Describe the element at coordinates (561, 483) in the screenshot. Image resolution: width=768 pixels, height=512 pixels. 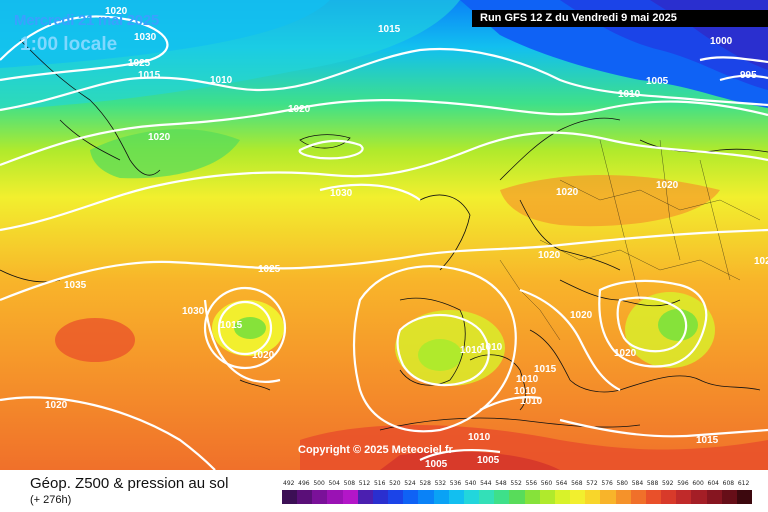
I see `color-scale-label: 564` at that location.